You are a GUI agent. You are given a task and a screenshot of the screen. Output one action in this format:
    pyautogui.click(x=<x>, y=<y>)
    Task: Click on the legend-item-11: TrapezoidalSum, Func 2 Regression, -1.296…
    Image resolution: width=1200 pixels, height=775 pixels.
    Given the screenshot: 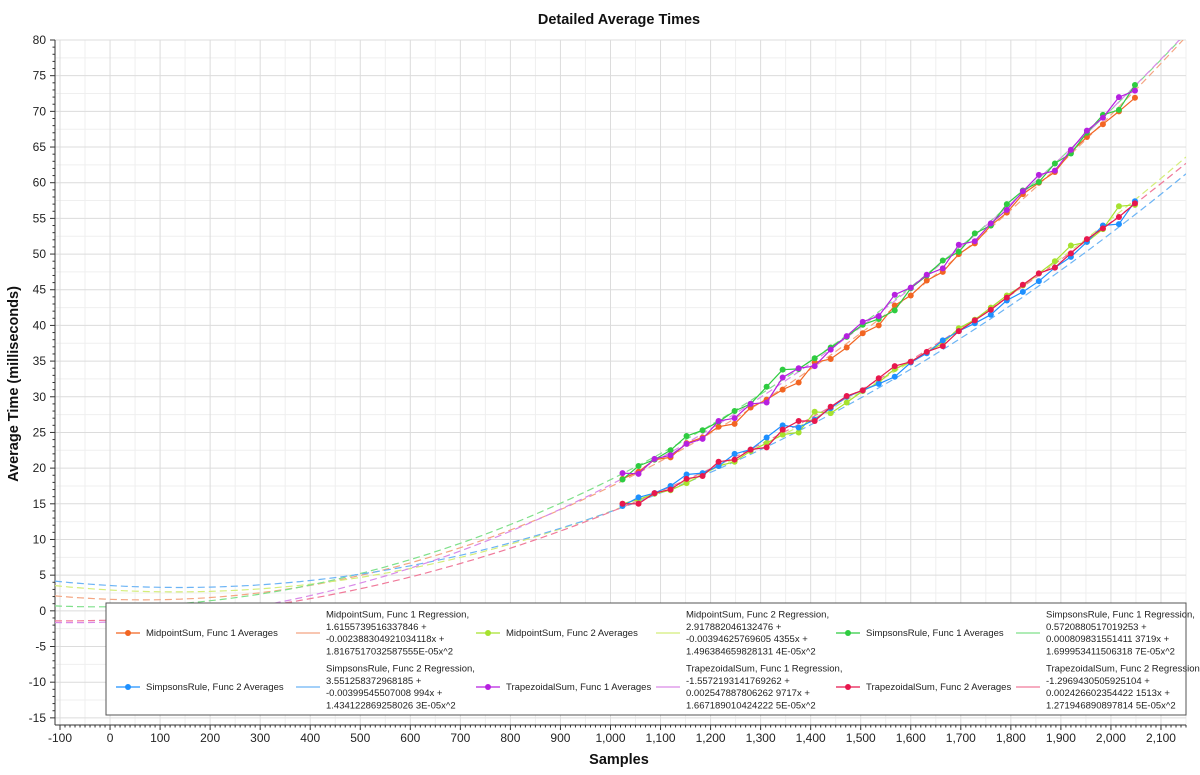 What is the action you would take?
    pyautogui.click(x=1108, y=687)
    